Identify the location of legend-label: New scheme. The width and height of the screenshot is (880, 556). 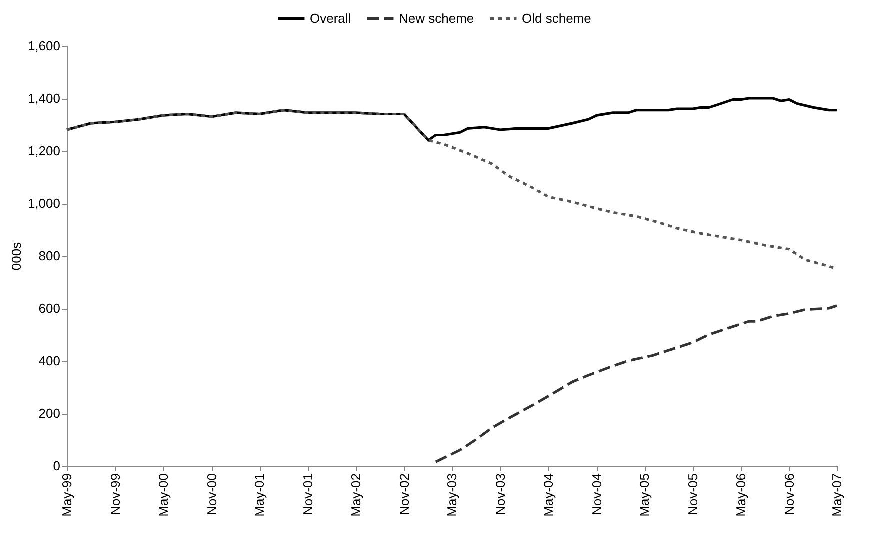
(436, 18).